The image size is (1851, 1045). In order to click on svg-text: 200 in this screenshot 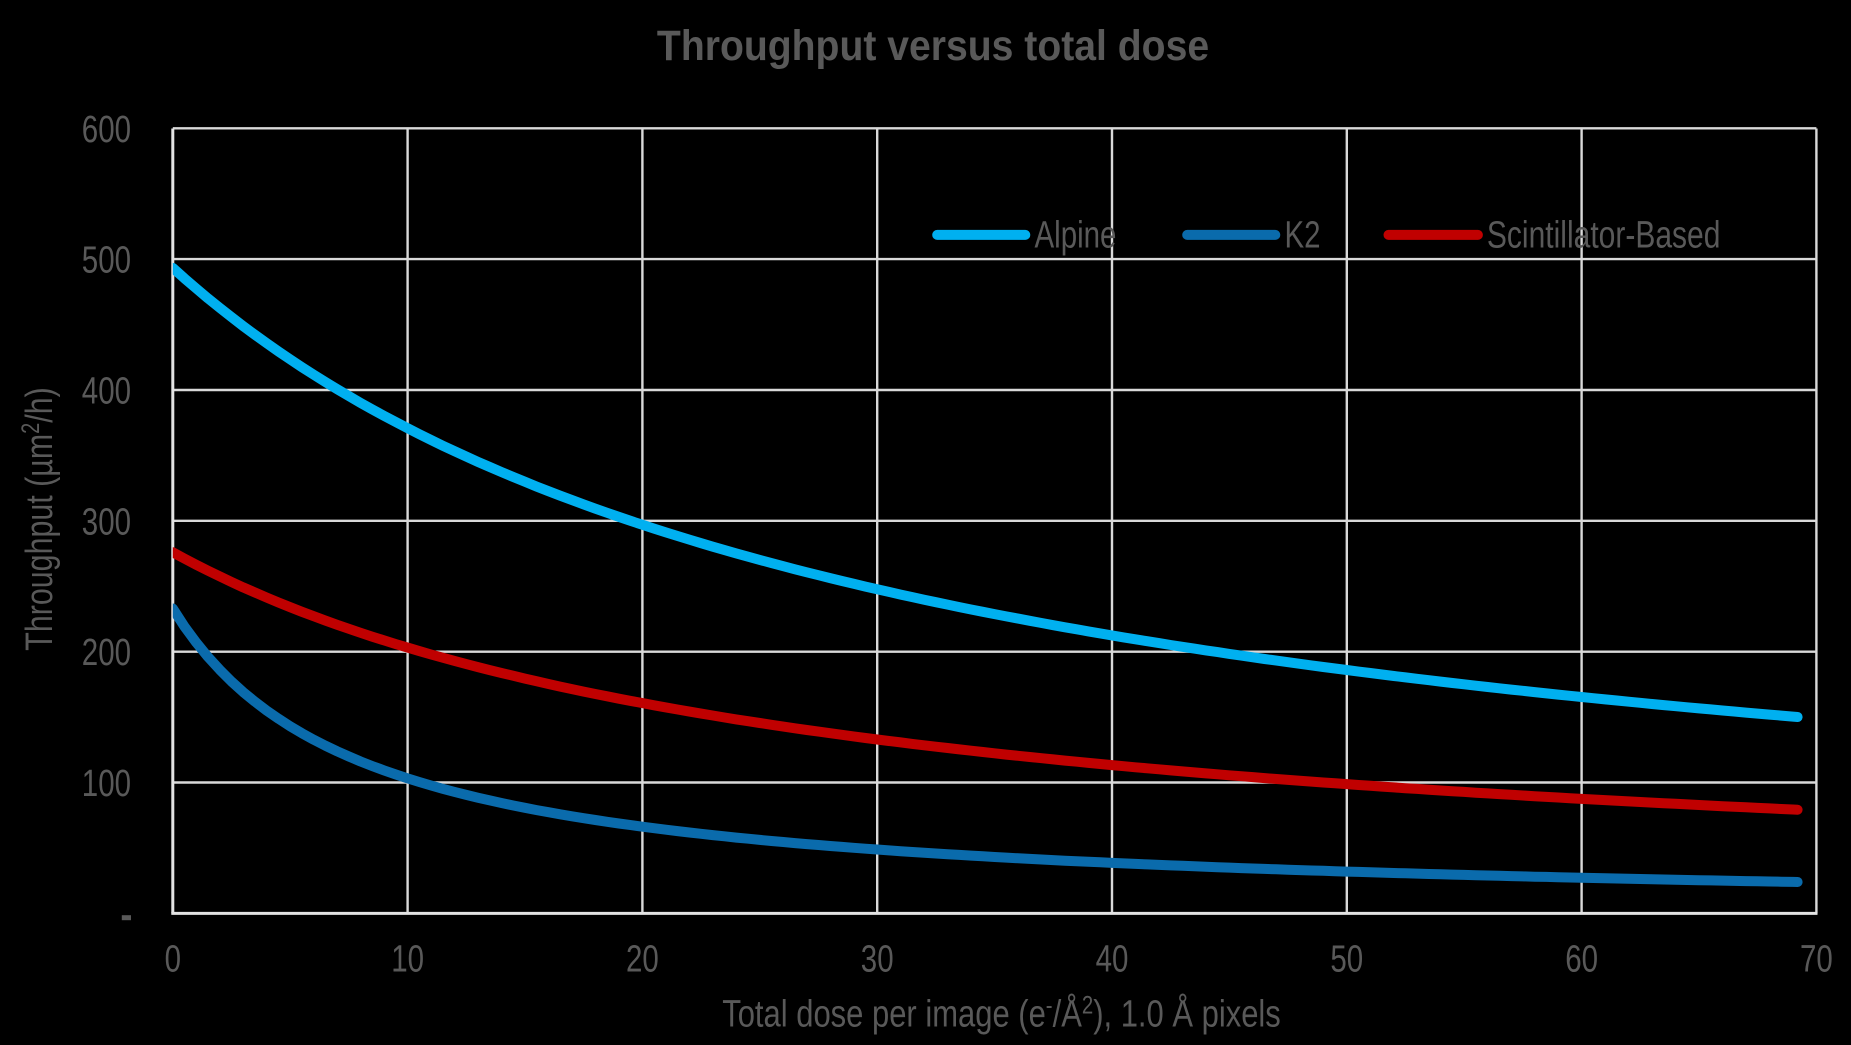, I will do `click(106, 653)`.